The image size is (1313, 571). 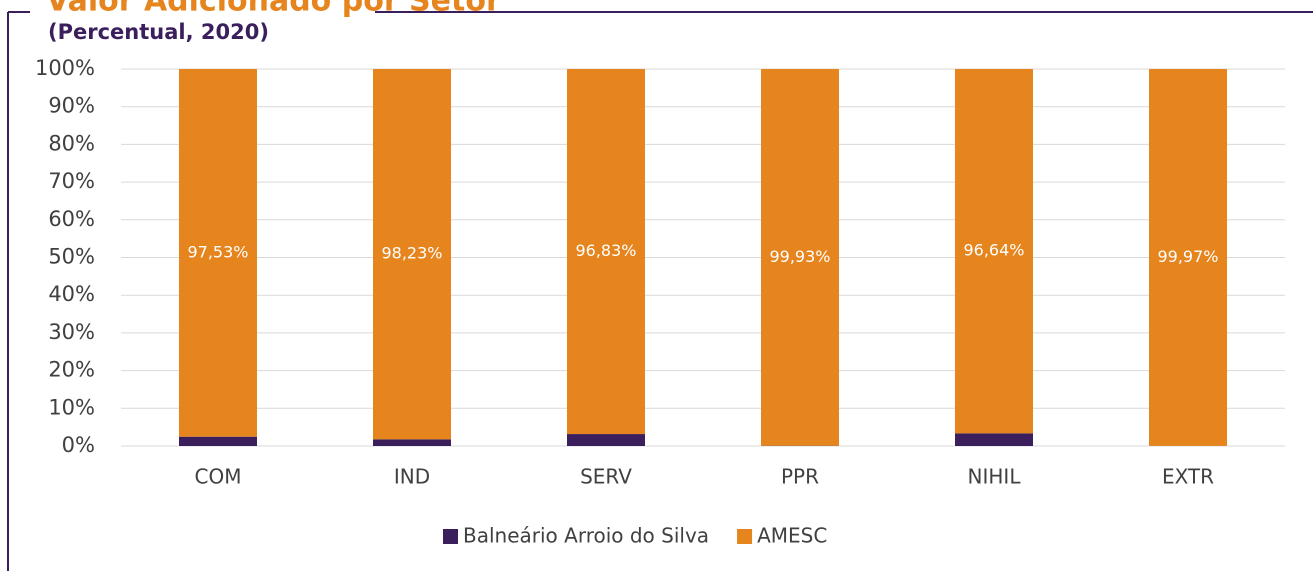 What do you see at coordinates (792, 536) in the screenshot?
I see `legend-label: AMESC` at bounding box center [792, 536].